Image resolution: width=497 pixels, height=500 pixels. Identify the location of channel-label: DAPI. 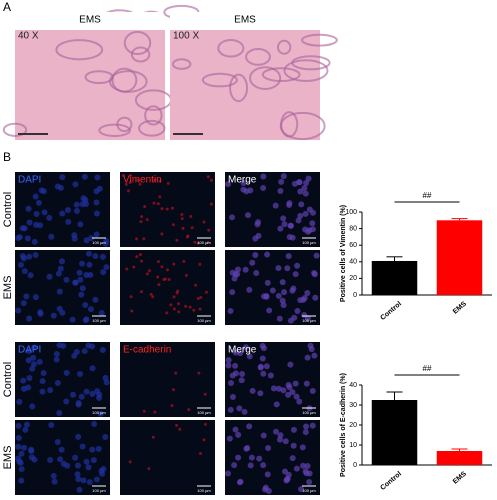
(29, 180).